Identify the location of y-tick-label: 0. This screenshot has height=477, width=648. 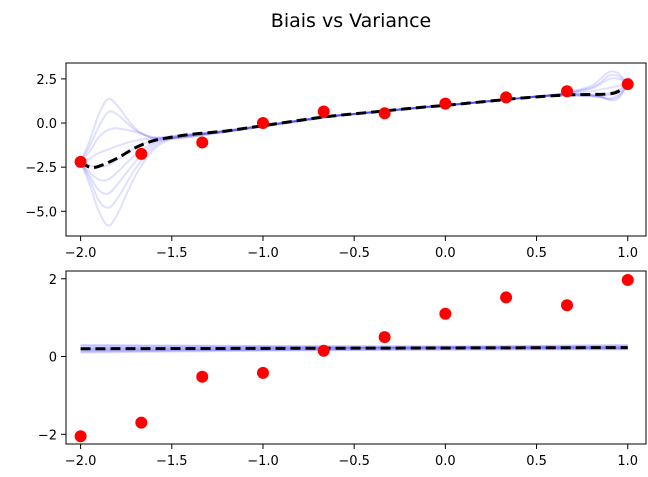
(53, 358).